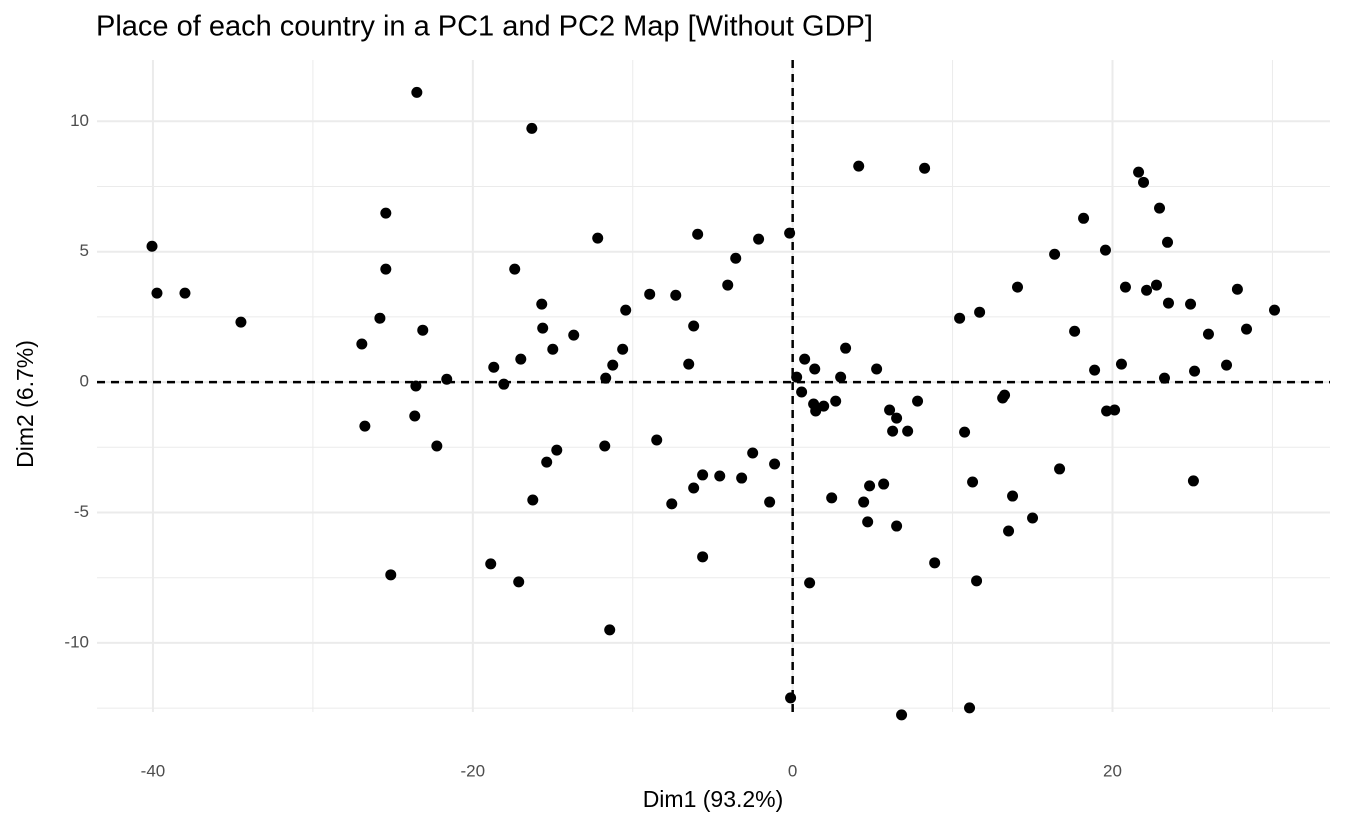 The width and height of the screenshot is (1346, 836). Describe the element at coordinates (76, 641) in the screenshot. I see `y-tick-label: -10` at that location.